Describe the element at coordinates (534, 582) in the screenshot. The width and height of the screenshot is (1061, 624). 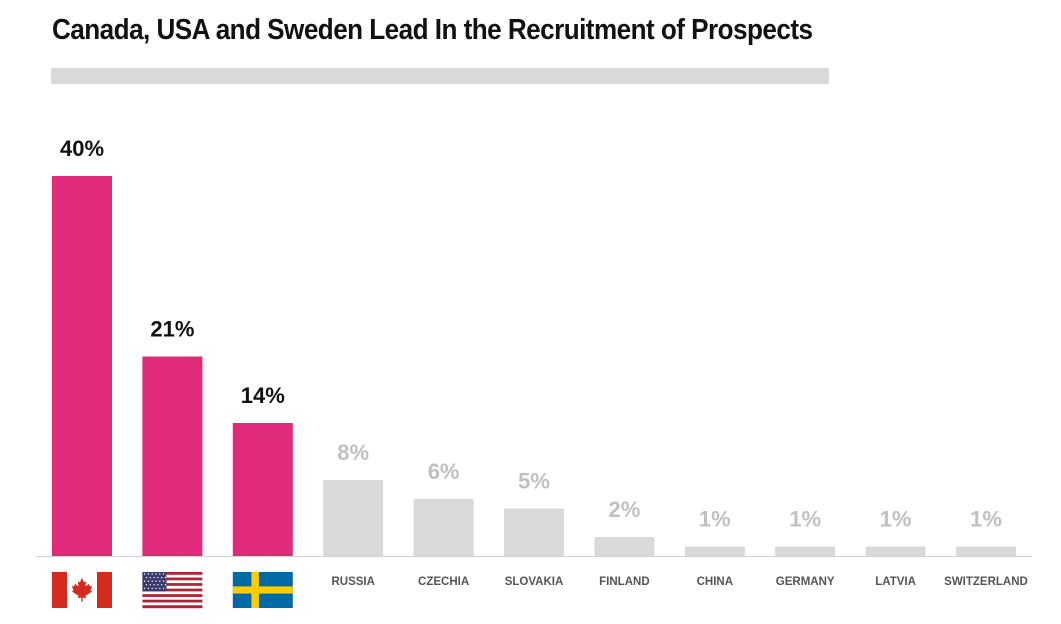
I see `category-label: SLOVAKIA` at that location.